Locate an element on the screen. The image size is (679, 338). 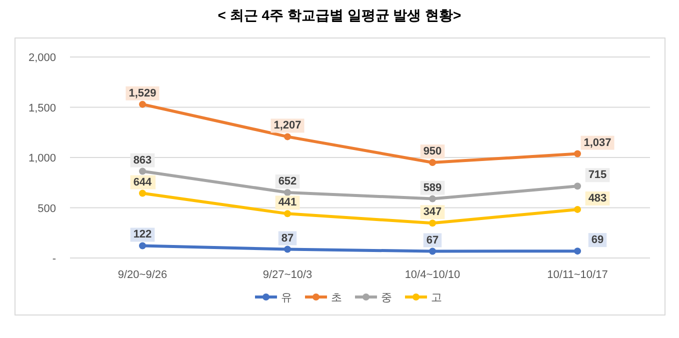
data-label: 1,207 is located at coordinates (288, 126).